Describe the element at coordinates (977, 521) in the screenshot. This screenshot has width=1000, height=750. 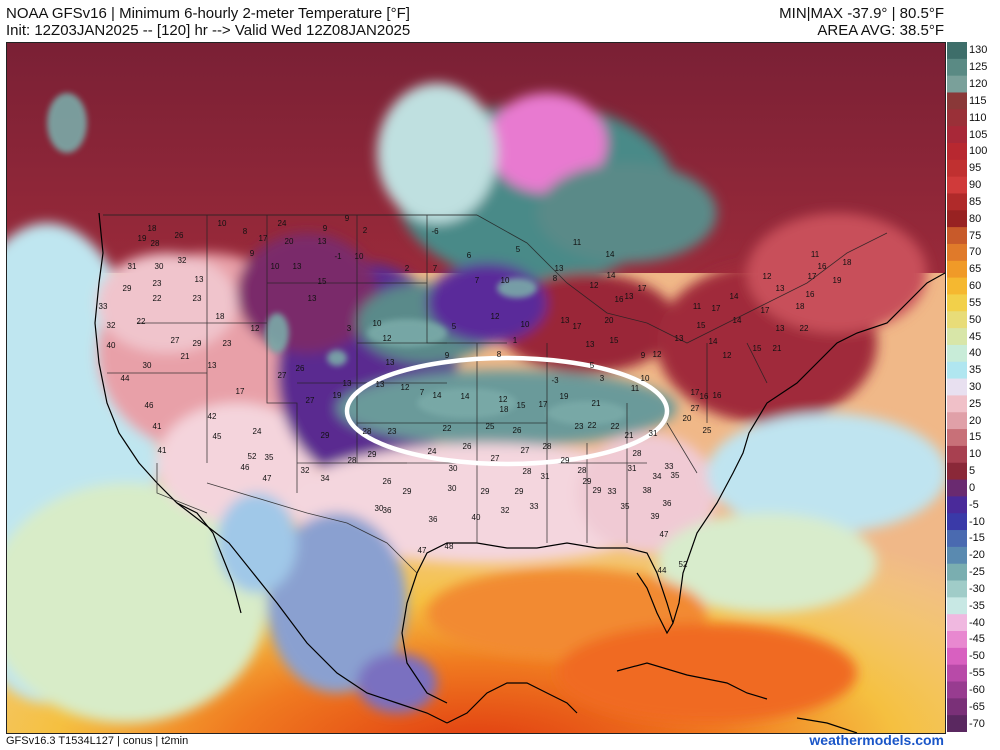
I see `colorbar-tick-label: -10` at that location.